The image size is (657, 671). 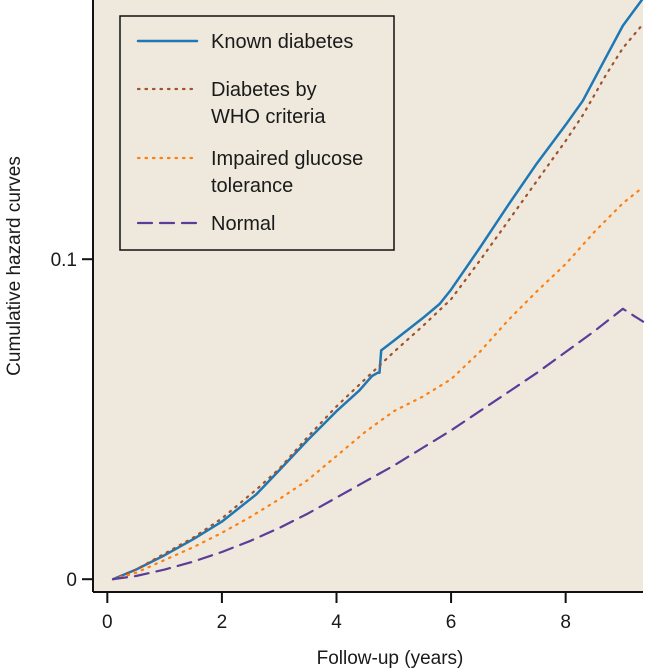 What do you see at coordinates (107, 622) in the screenshot?
I see `x-tick-label: 0` at bounding box center [107, 622].